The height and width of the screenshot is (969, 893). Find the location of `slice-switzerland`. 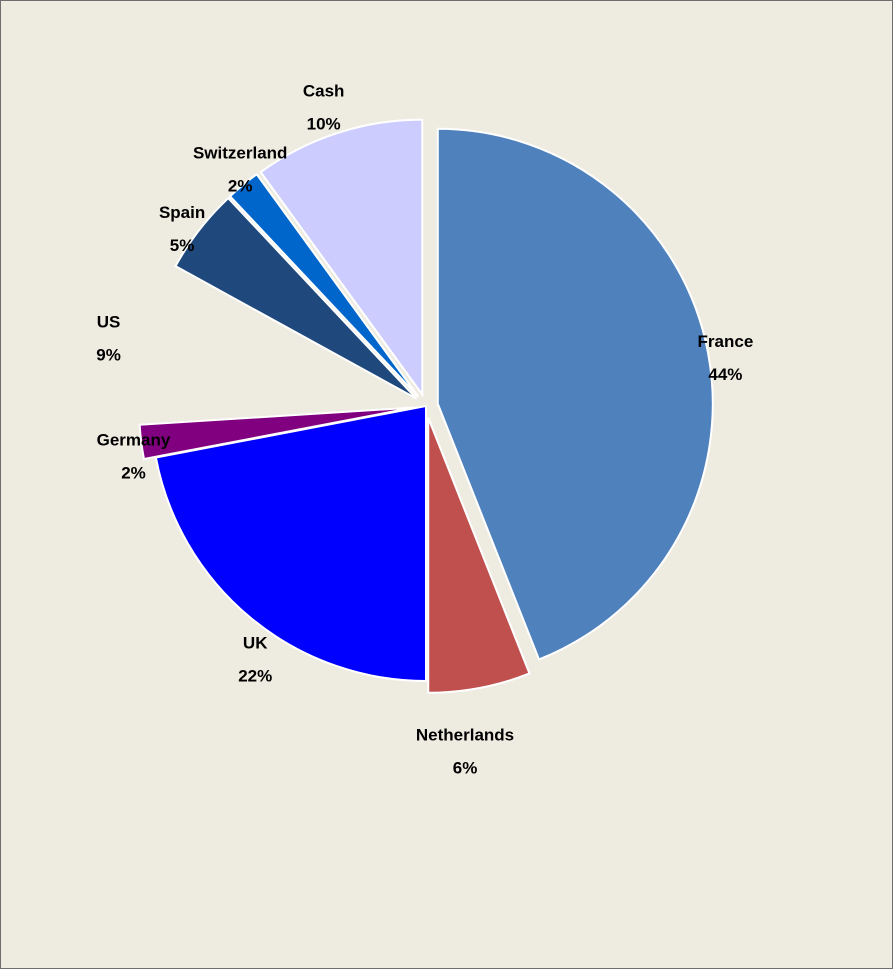

slice-switzerland is located at coordinates (324, 285).